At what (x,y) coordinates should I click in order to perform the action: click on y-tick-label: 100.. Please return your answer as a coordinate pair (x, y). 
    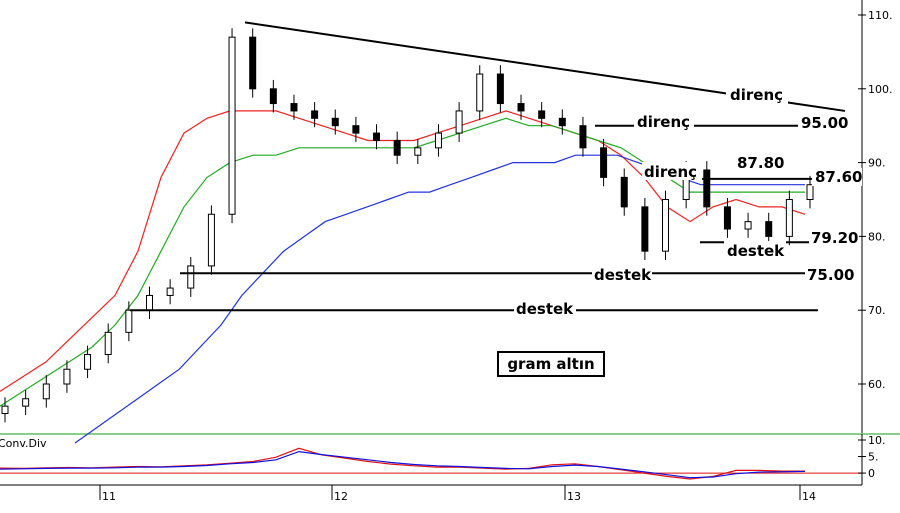
    Looking at the image, I should click on (880, 89).